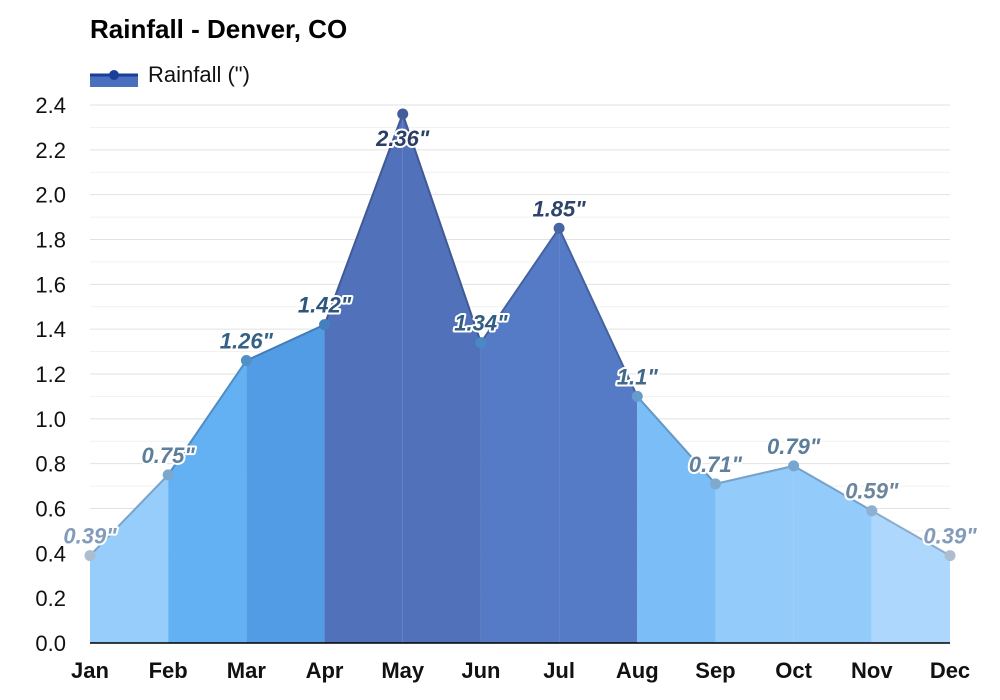  I want to click on y-tick-label: 0.4, so click(50, 553).